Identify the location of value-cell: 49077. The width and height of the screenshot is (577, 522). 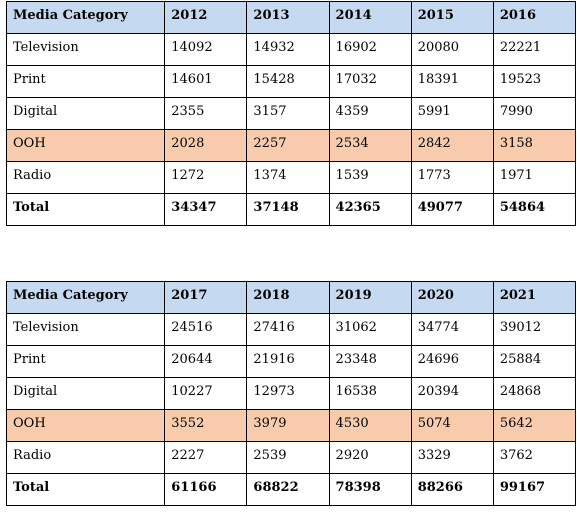
(452, 209).